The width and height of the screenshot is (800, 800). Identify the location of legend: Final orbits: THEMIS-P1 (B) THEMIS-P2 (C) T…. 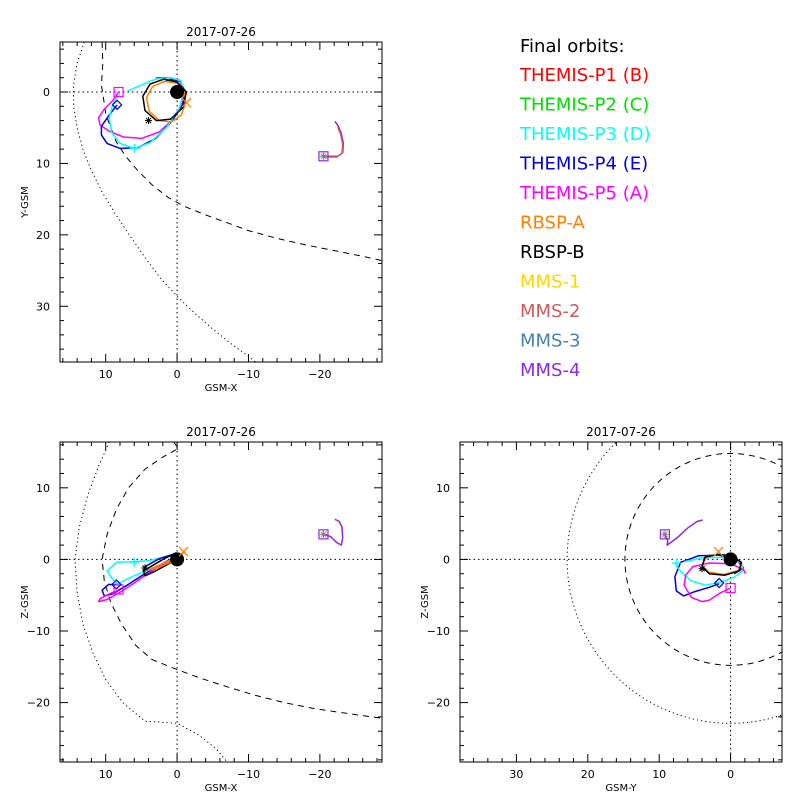
(585, 208).